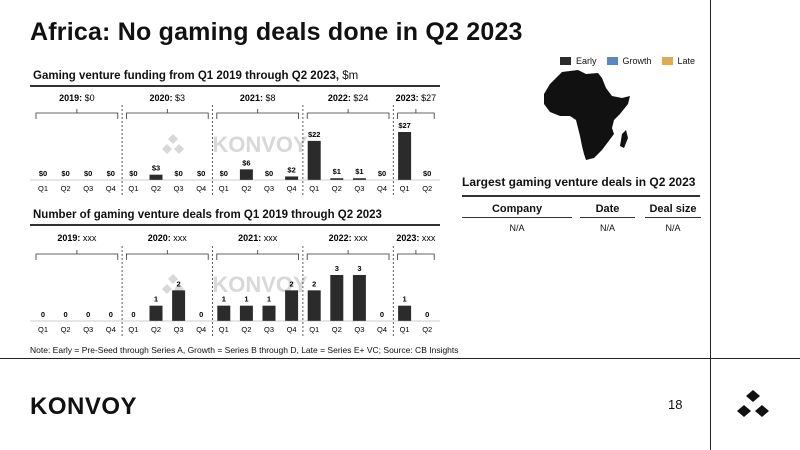  I want to click on deals-chart-rule, so click(235, 225).